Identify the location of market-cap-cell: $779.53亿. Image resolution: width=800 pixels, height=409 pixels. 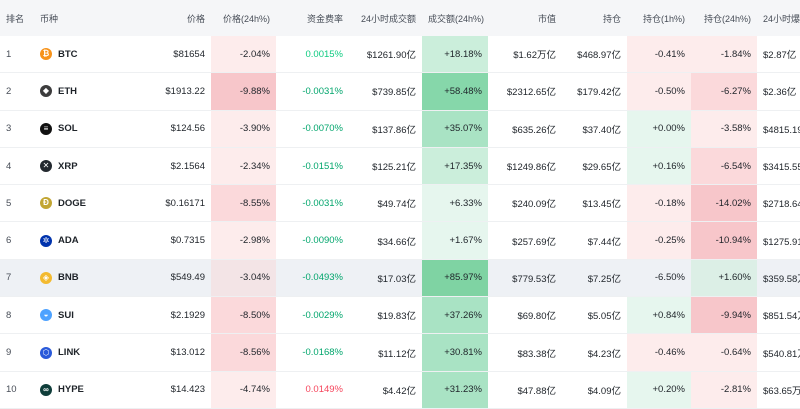
(525, 278).